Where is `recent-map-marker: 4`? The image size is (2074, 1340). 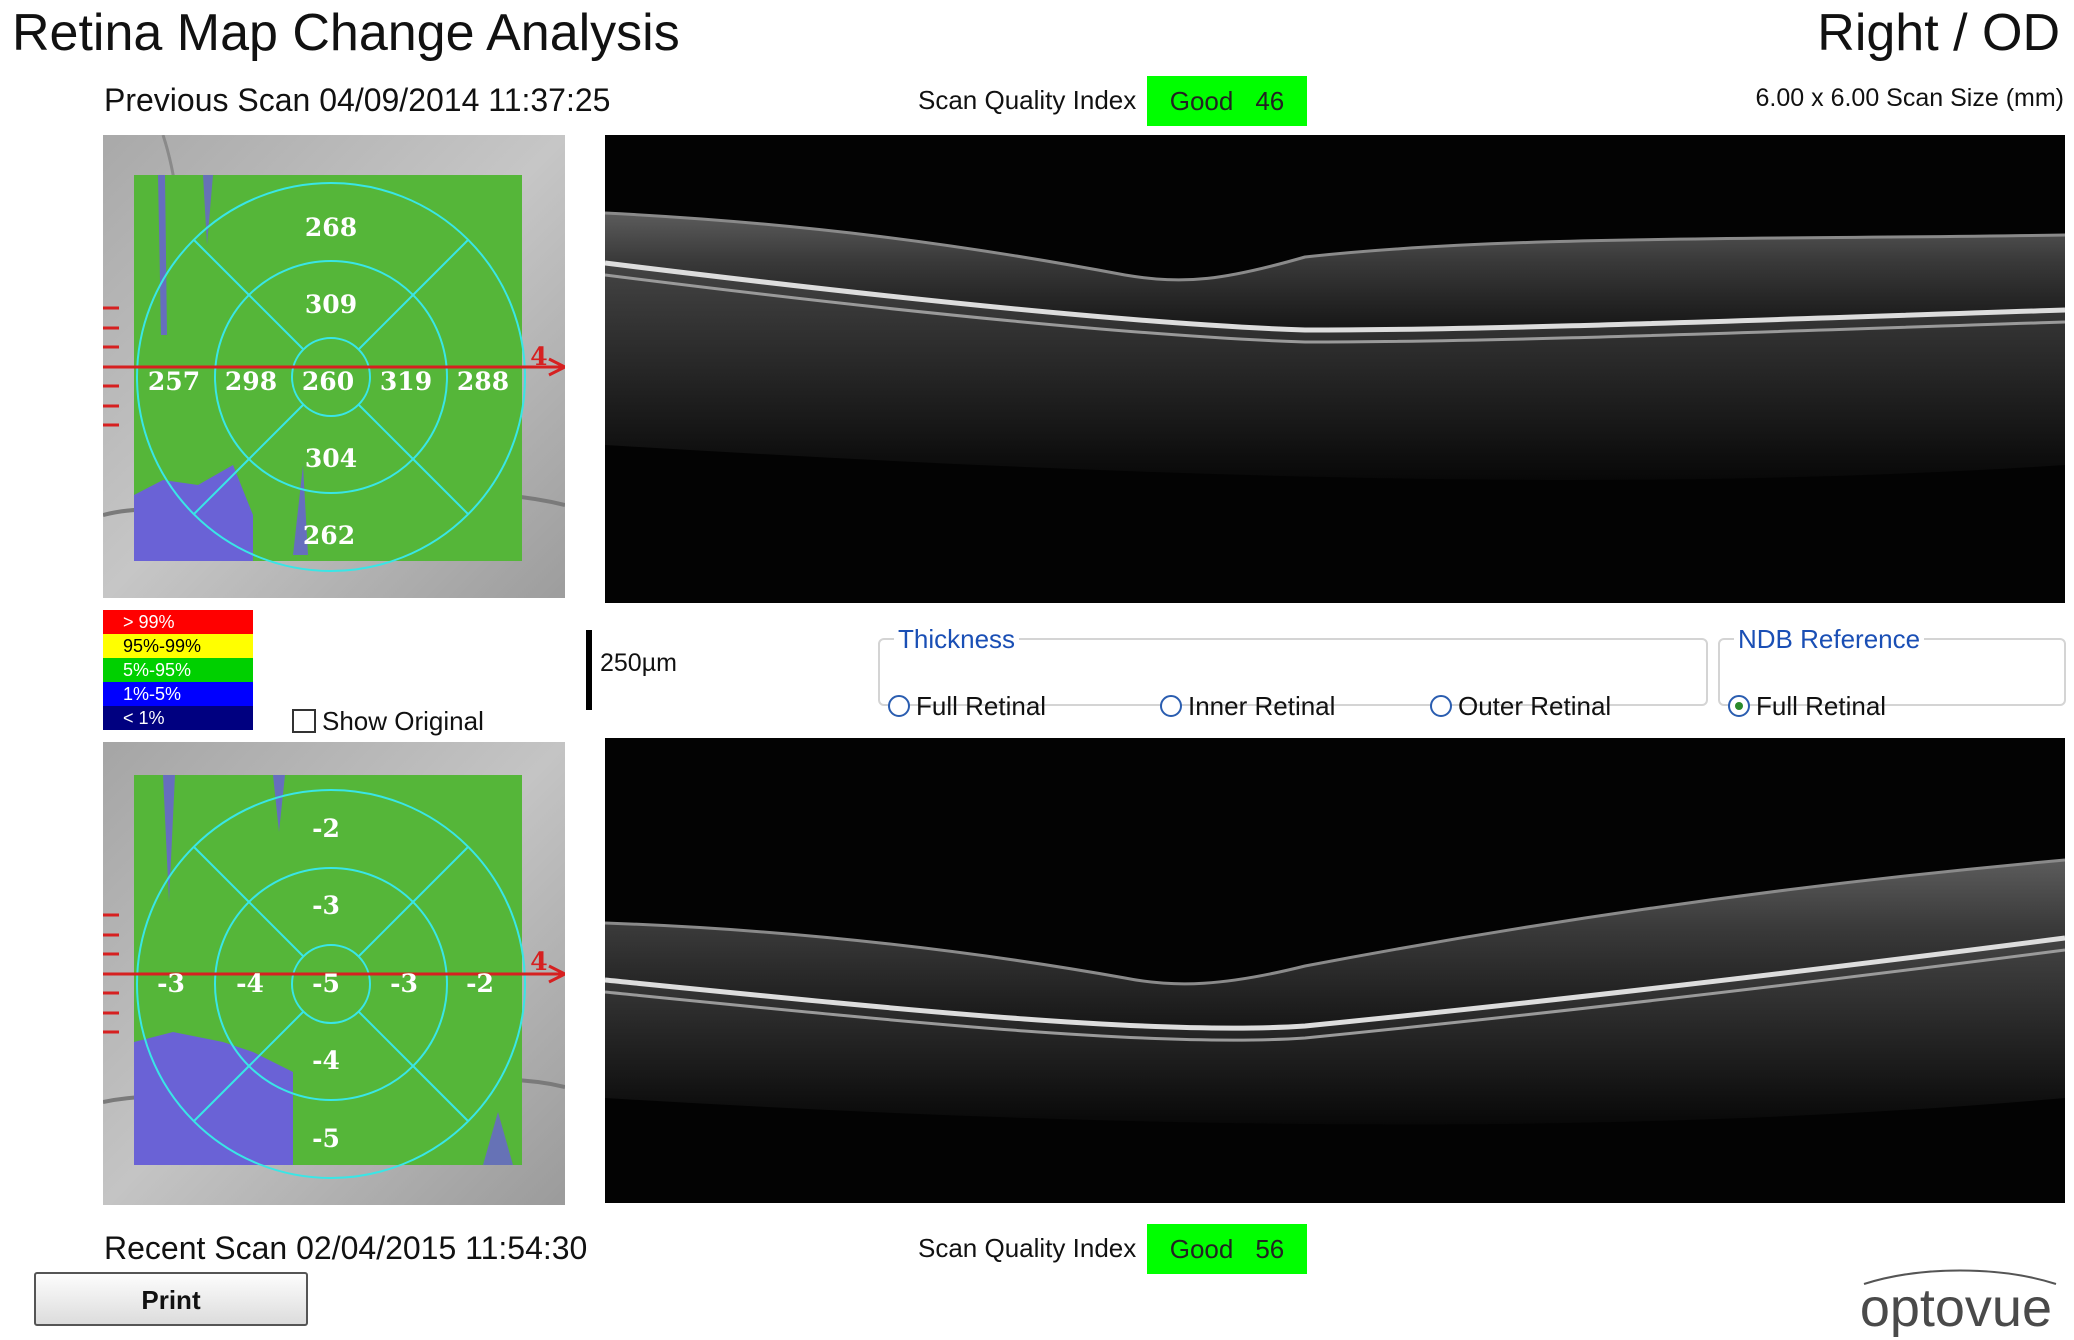
recent-map-marker: 4 is located at coordinates (538, 961).